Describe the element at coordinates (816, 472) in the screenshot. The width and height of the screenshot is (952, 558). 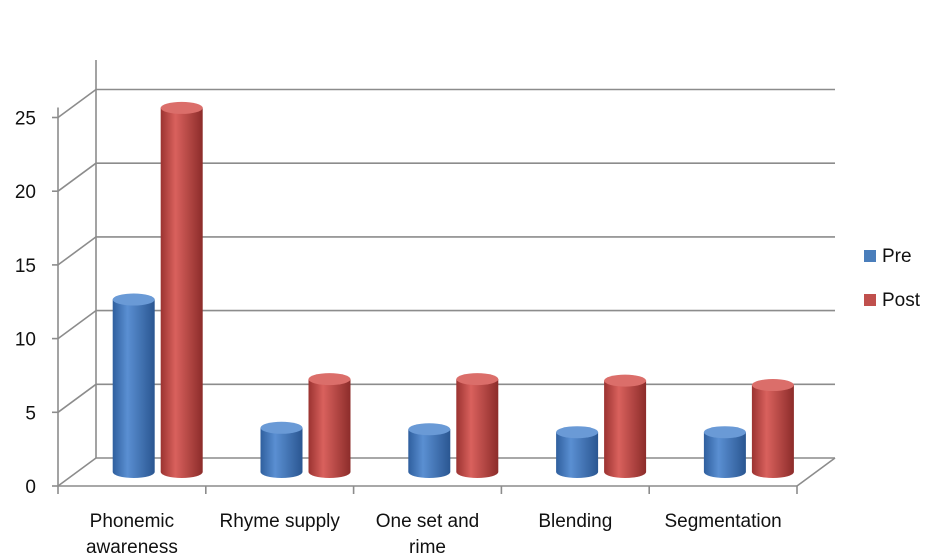
I see `floor-edge` at that location.